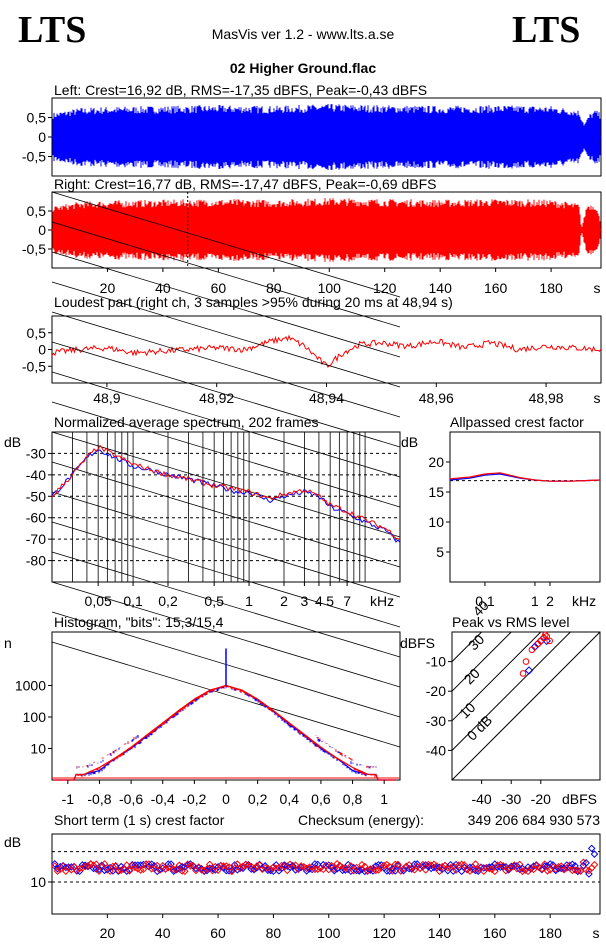 This screenshot has width=606, height=946. I want to click on peak-rms-frame, so click(526, 706).